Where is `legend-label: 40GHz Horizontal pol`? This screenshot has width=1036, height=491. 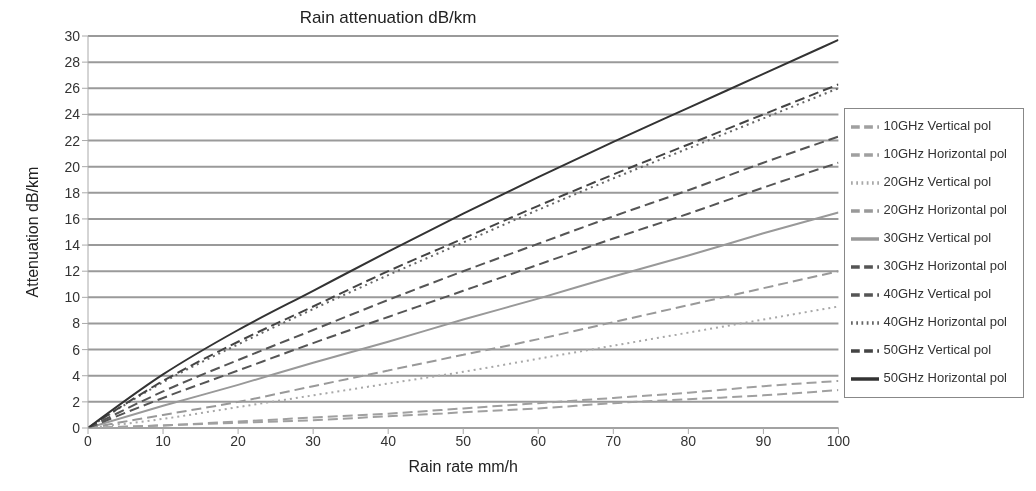 legend-label: 40GHz Horizontal pol is located at coordinates (945, 322).